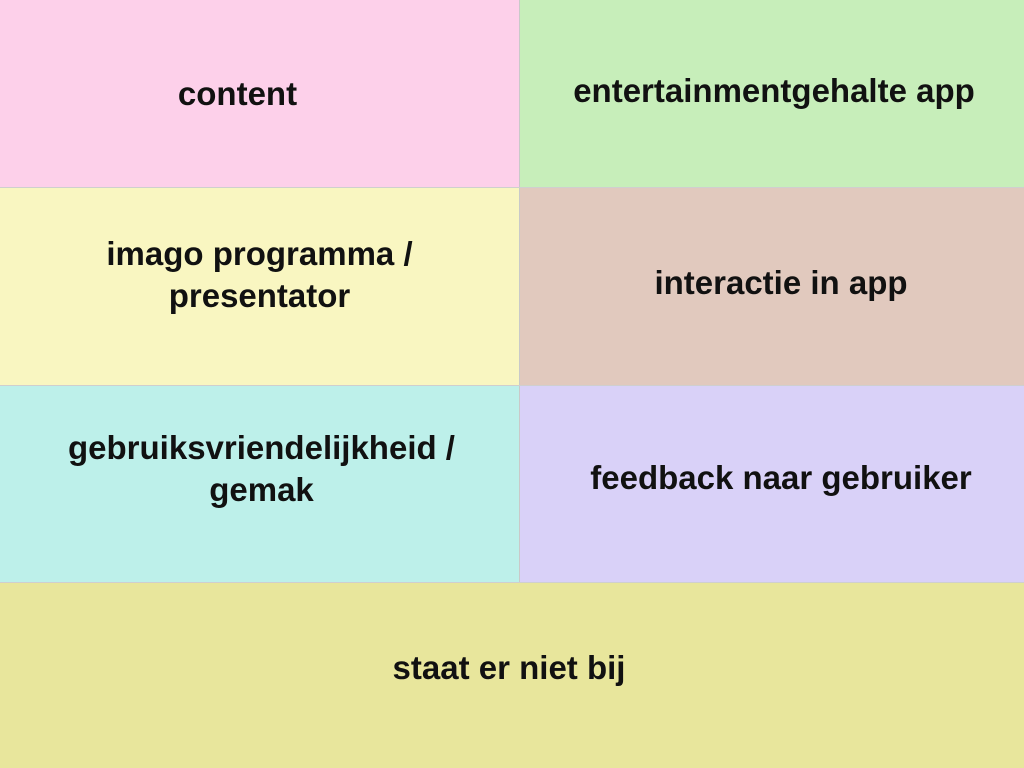 This screenshot has height=768, width=1024. I want to click on tile-feedback-naar-gebruiker-label: feedback naar gebruiker, so click(781, 477).